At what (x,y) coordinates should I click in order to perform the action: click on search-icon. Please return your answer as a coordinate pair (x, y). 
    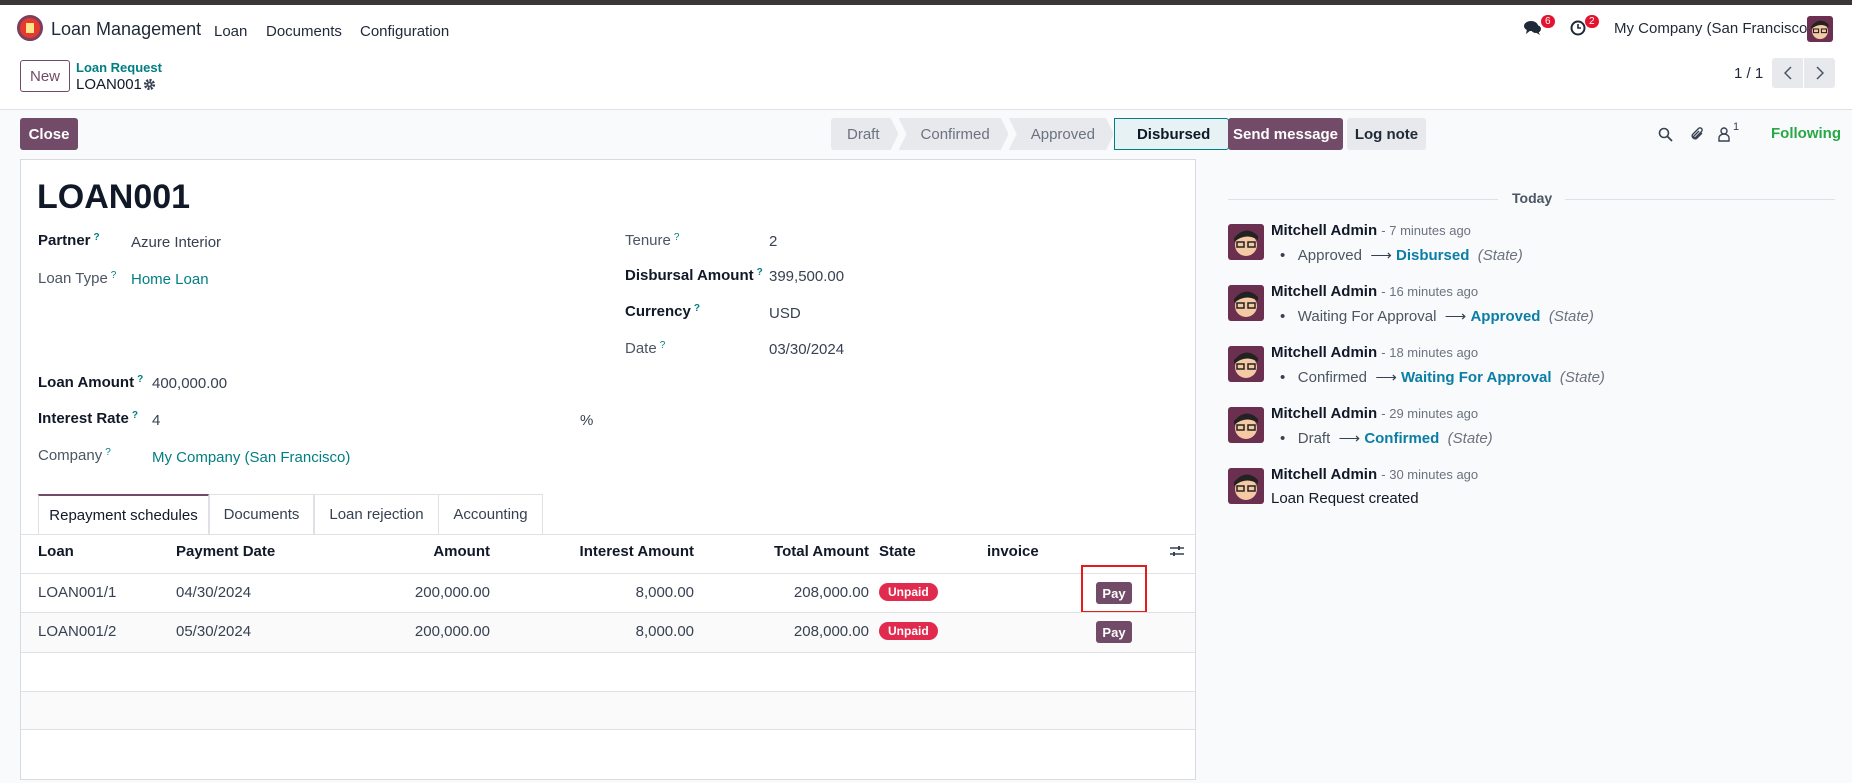
    Looking at the image, I should click on (1665, 134).